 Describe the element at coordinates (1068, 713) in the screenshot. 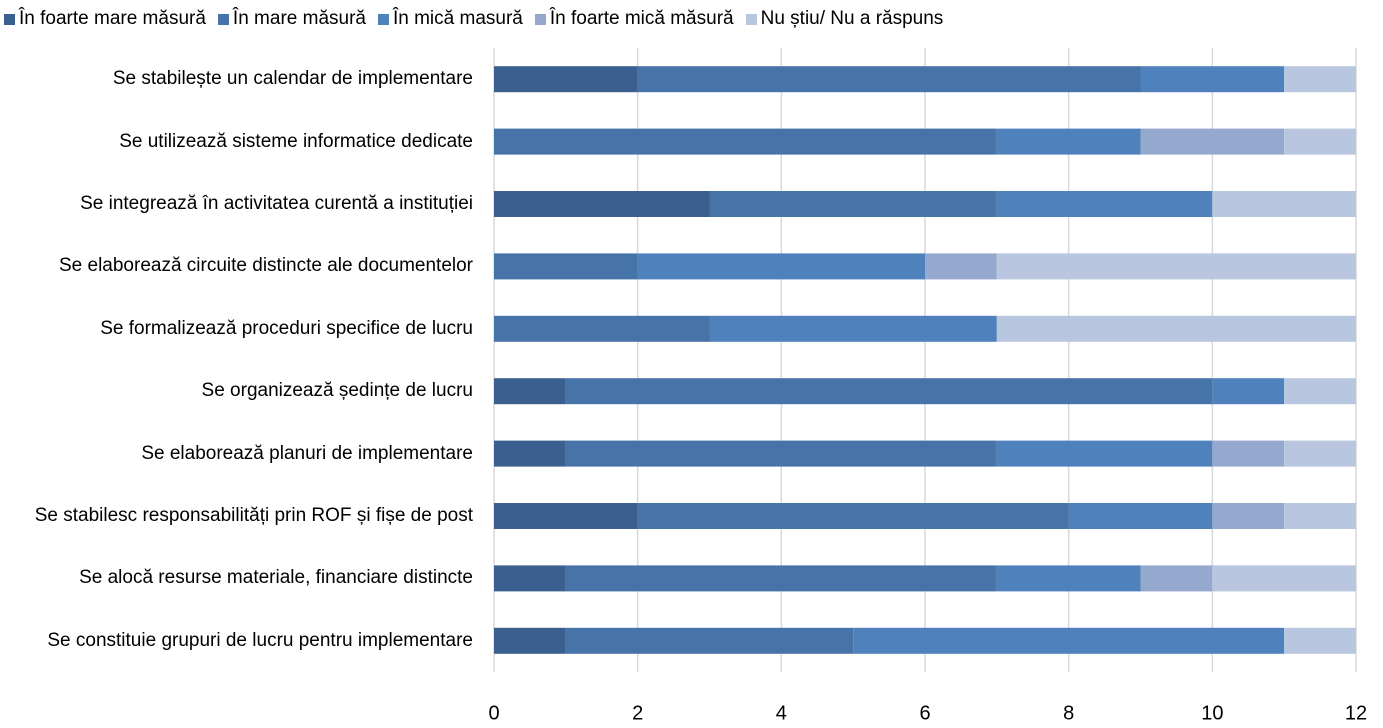

I see `x-tick-label: 8` at that location.